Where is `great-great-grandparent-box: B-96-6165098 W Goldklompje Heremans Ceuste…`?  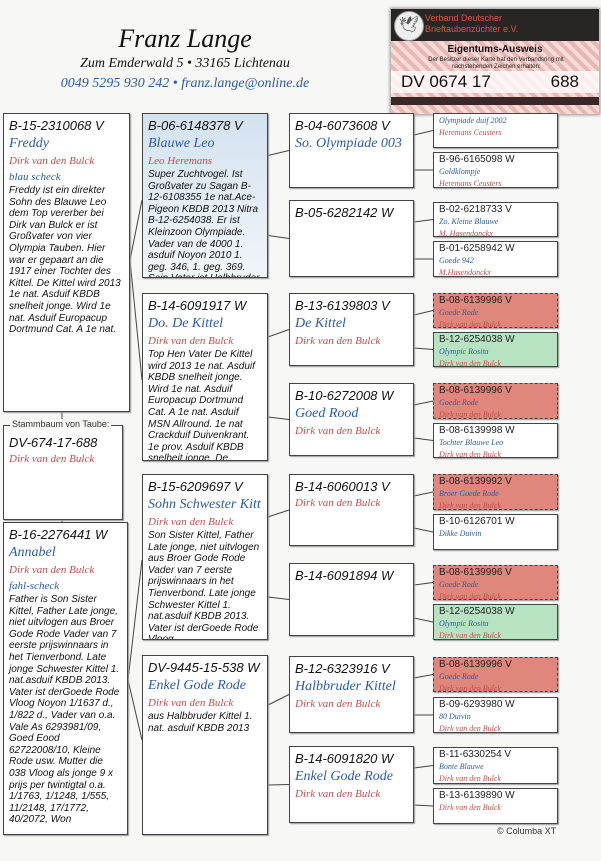 great-great-grandparent-box: B-96-6165098 W Goldklompje Heremans Ceuste… is located at coordinates (495, 170).